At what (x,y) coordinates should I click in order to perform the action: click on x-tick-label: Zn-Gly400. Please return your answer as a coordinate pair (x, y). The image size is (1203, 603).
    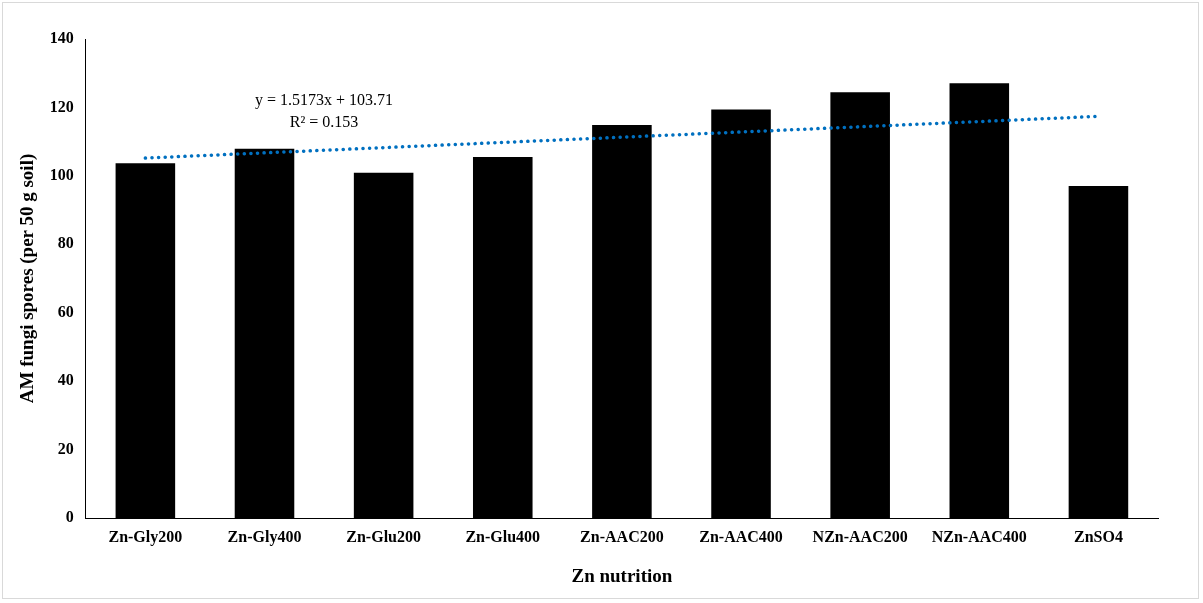
    Looking at the image, I should click on (264, 536).